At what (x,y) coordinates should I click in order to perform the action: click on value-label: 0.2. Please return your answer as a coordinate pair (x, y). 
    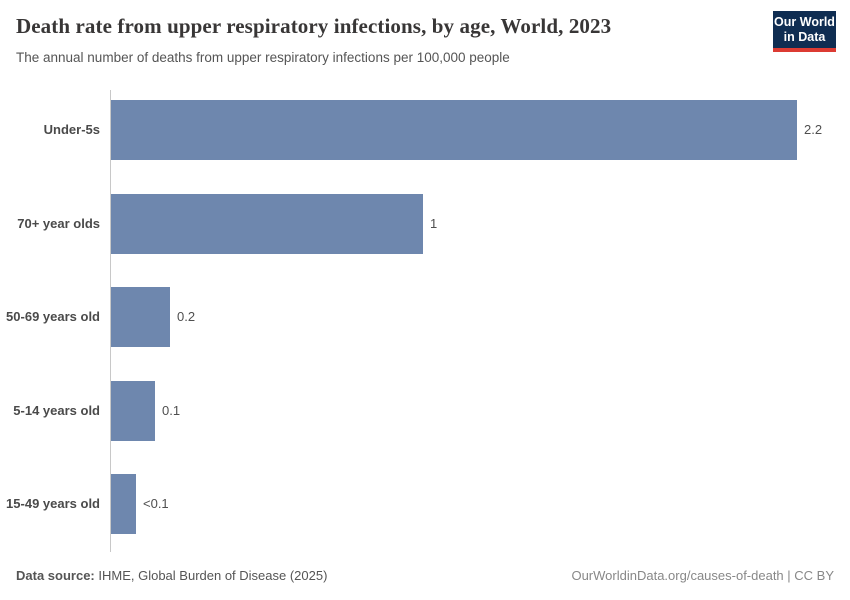
    Looking at the image, I should click on (186, 316).